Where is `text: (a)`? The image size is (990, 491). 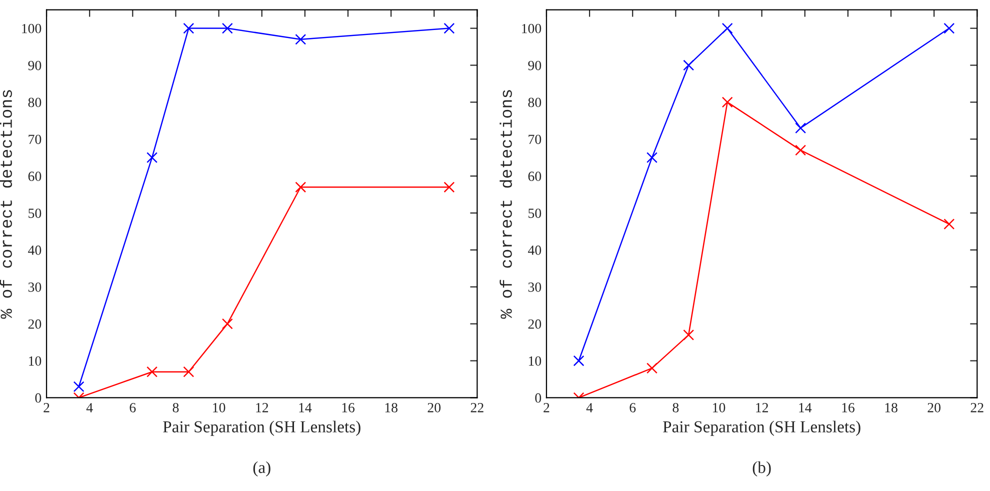
text: (a) is located at coordinates (261, 468).